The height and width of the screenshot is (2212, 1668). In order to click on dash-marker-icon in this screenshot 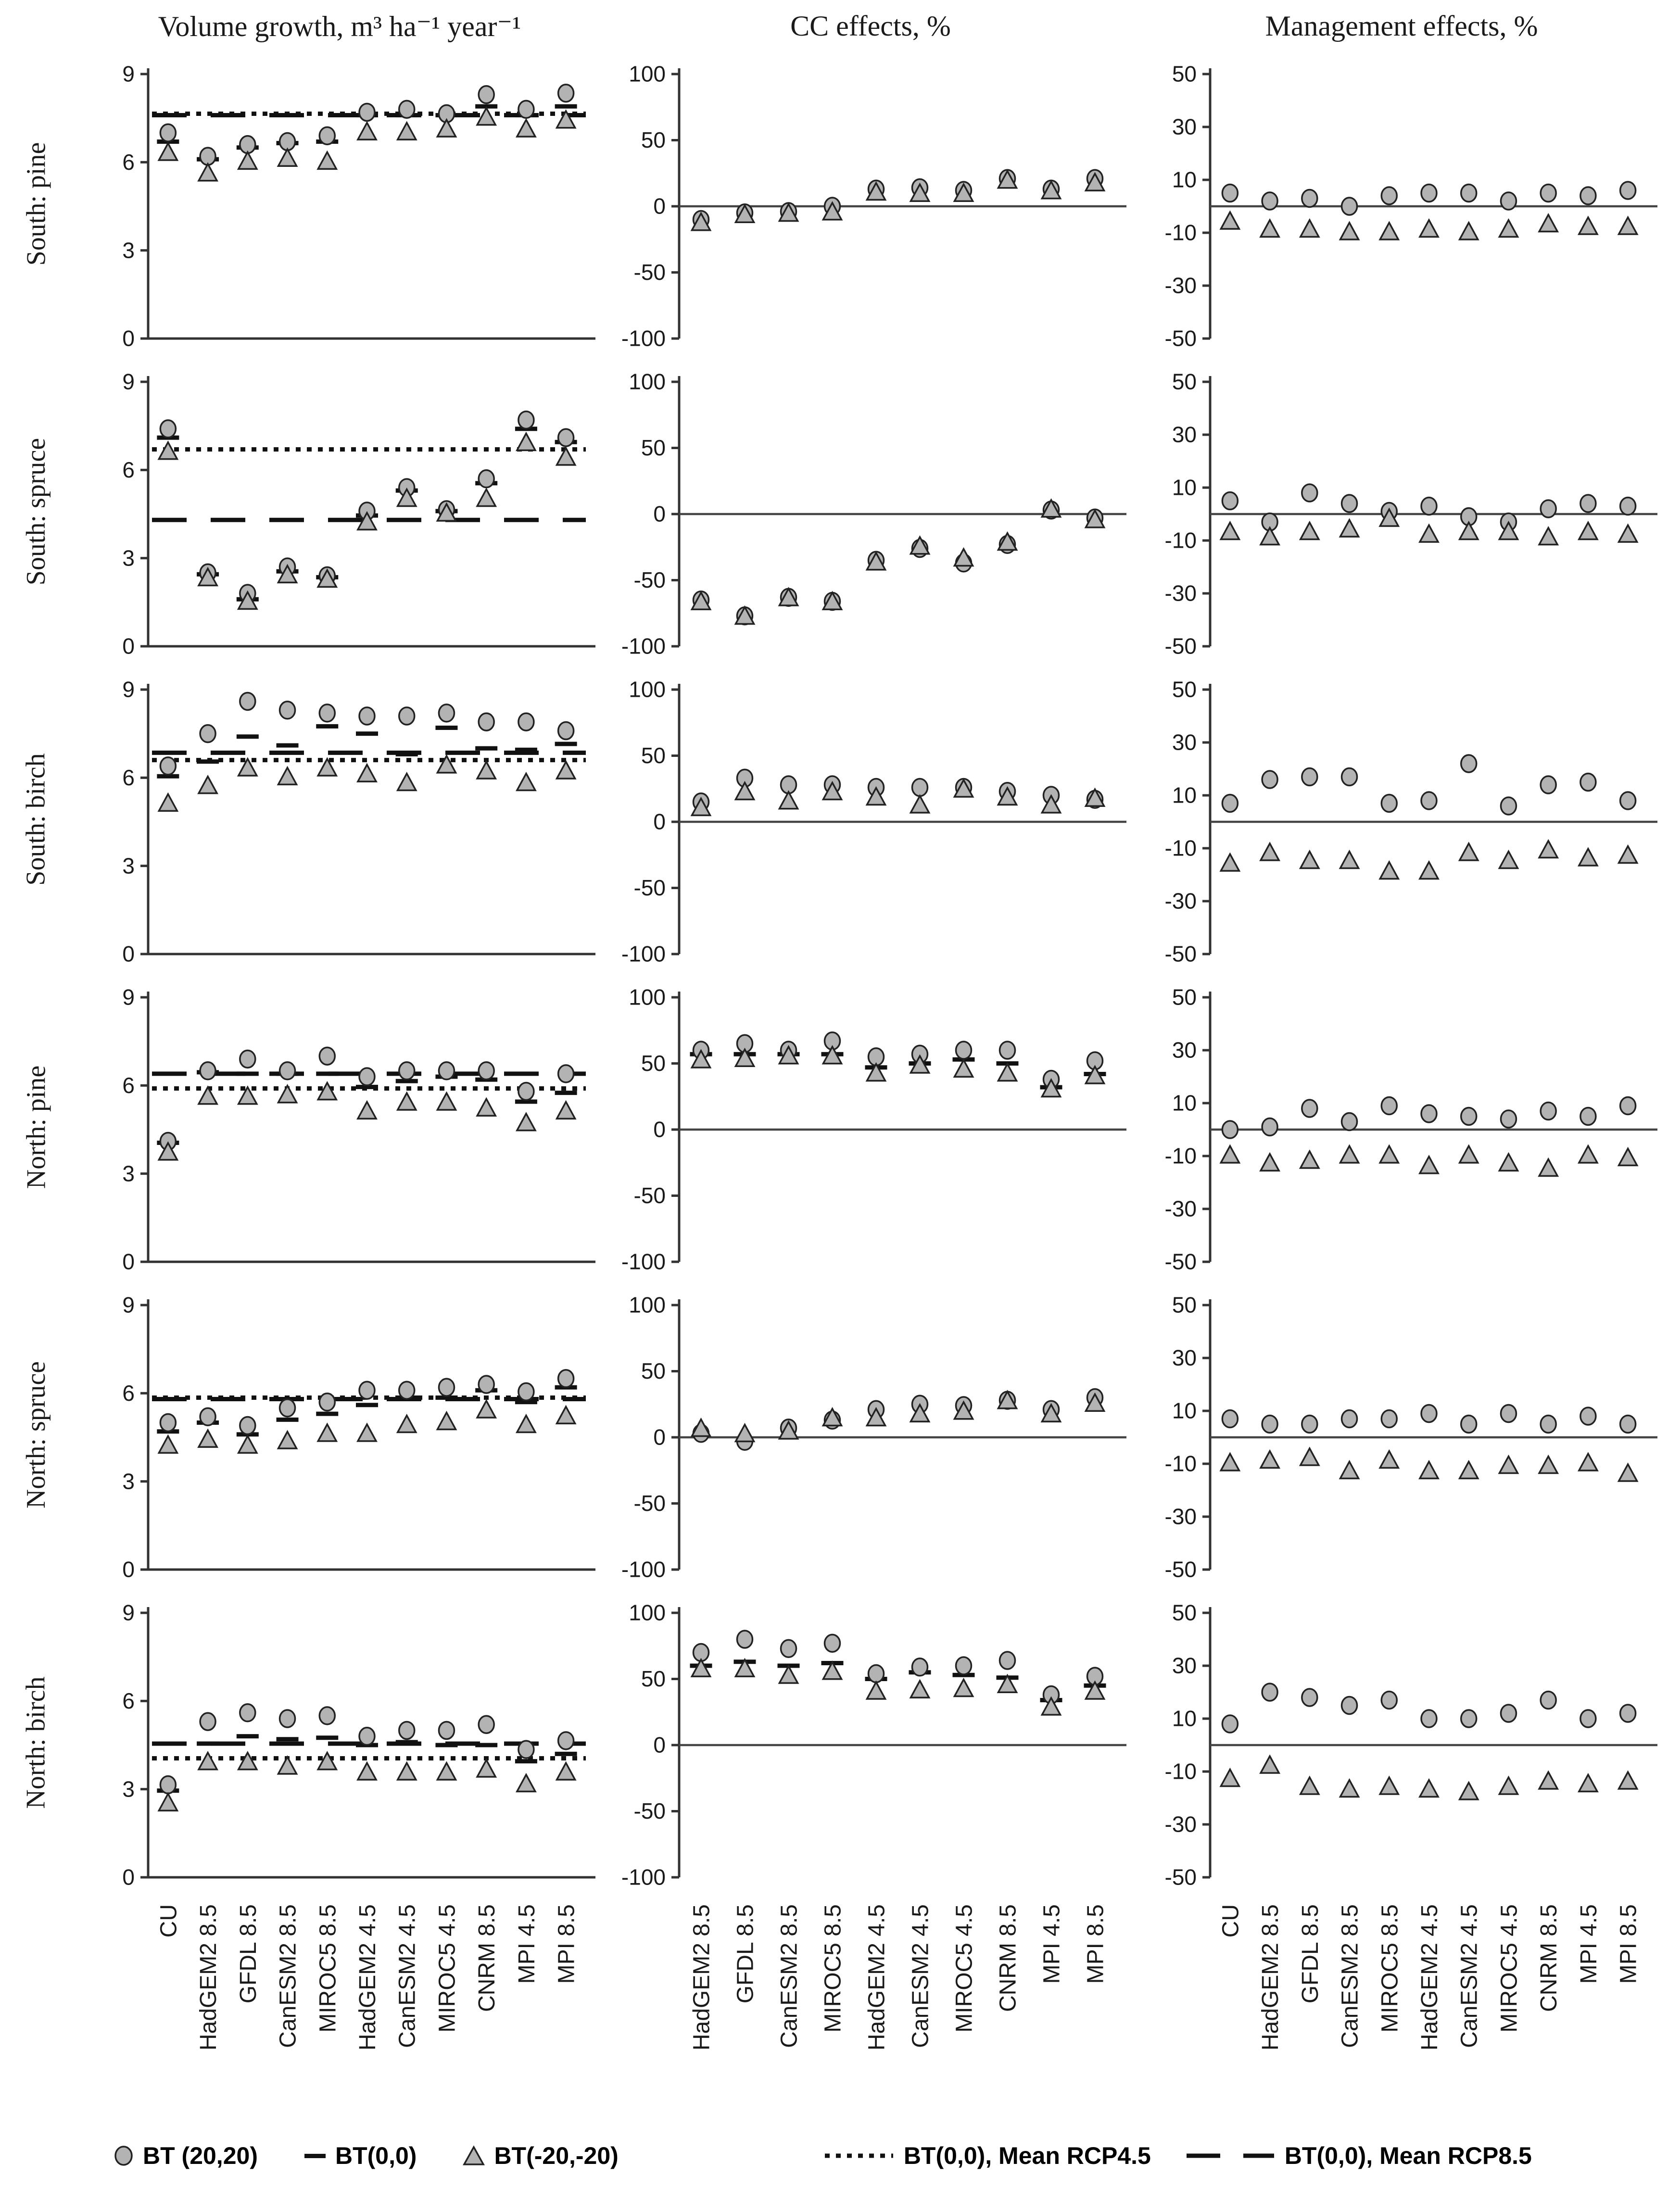, I will do `click(315, 2156)`.